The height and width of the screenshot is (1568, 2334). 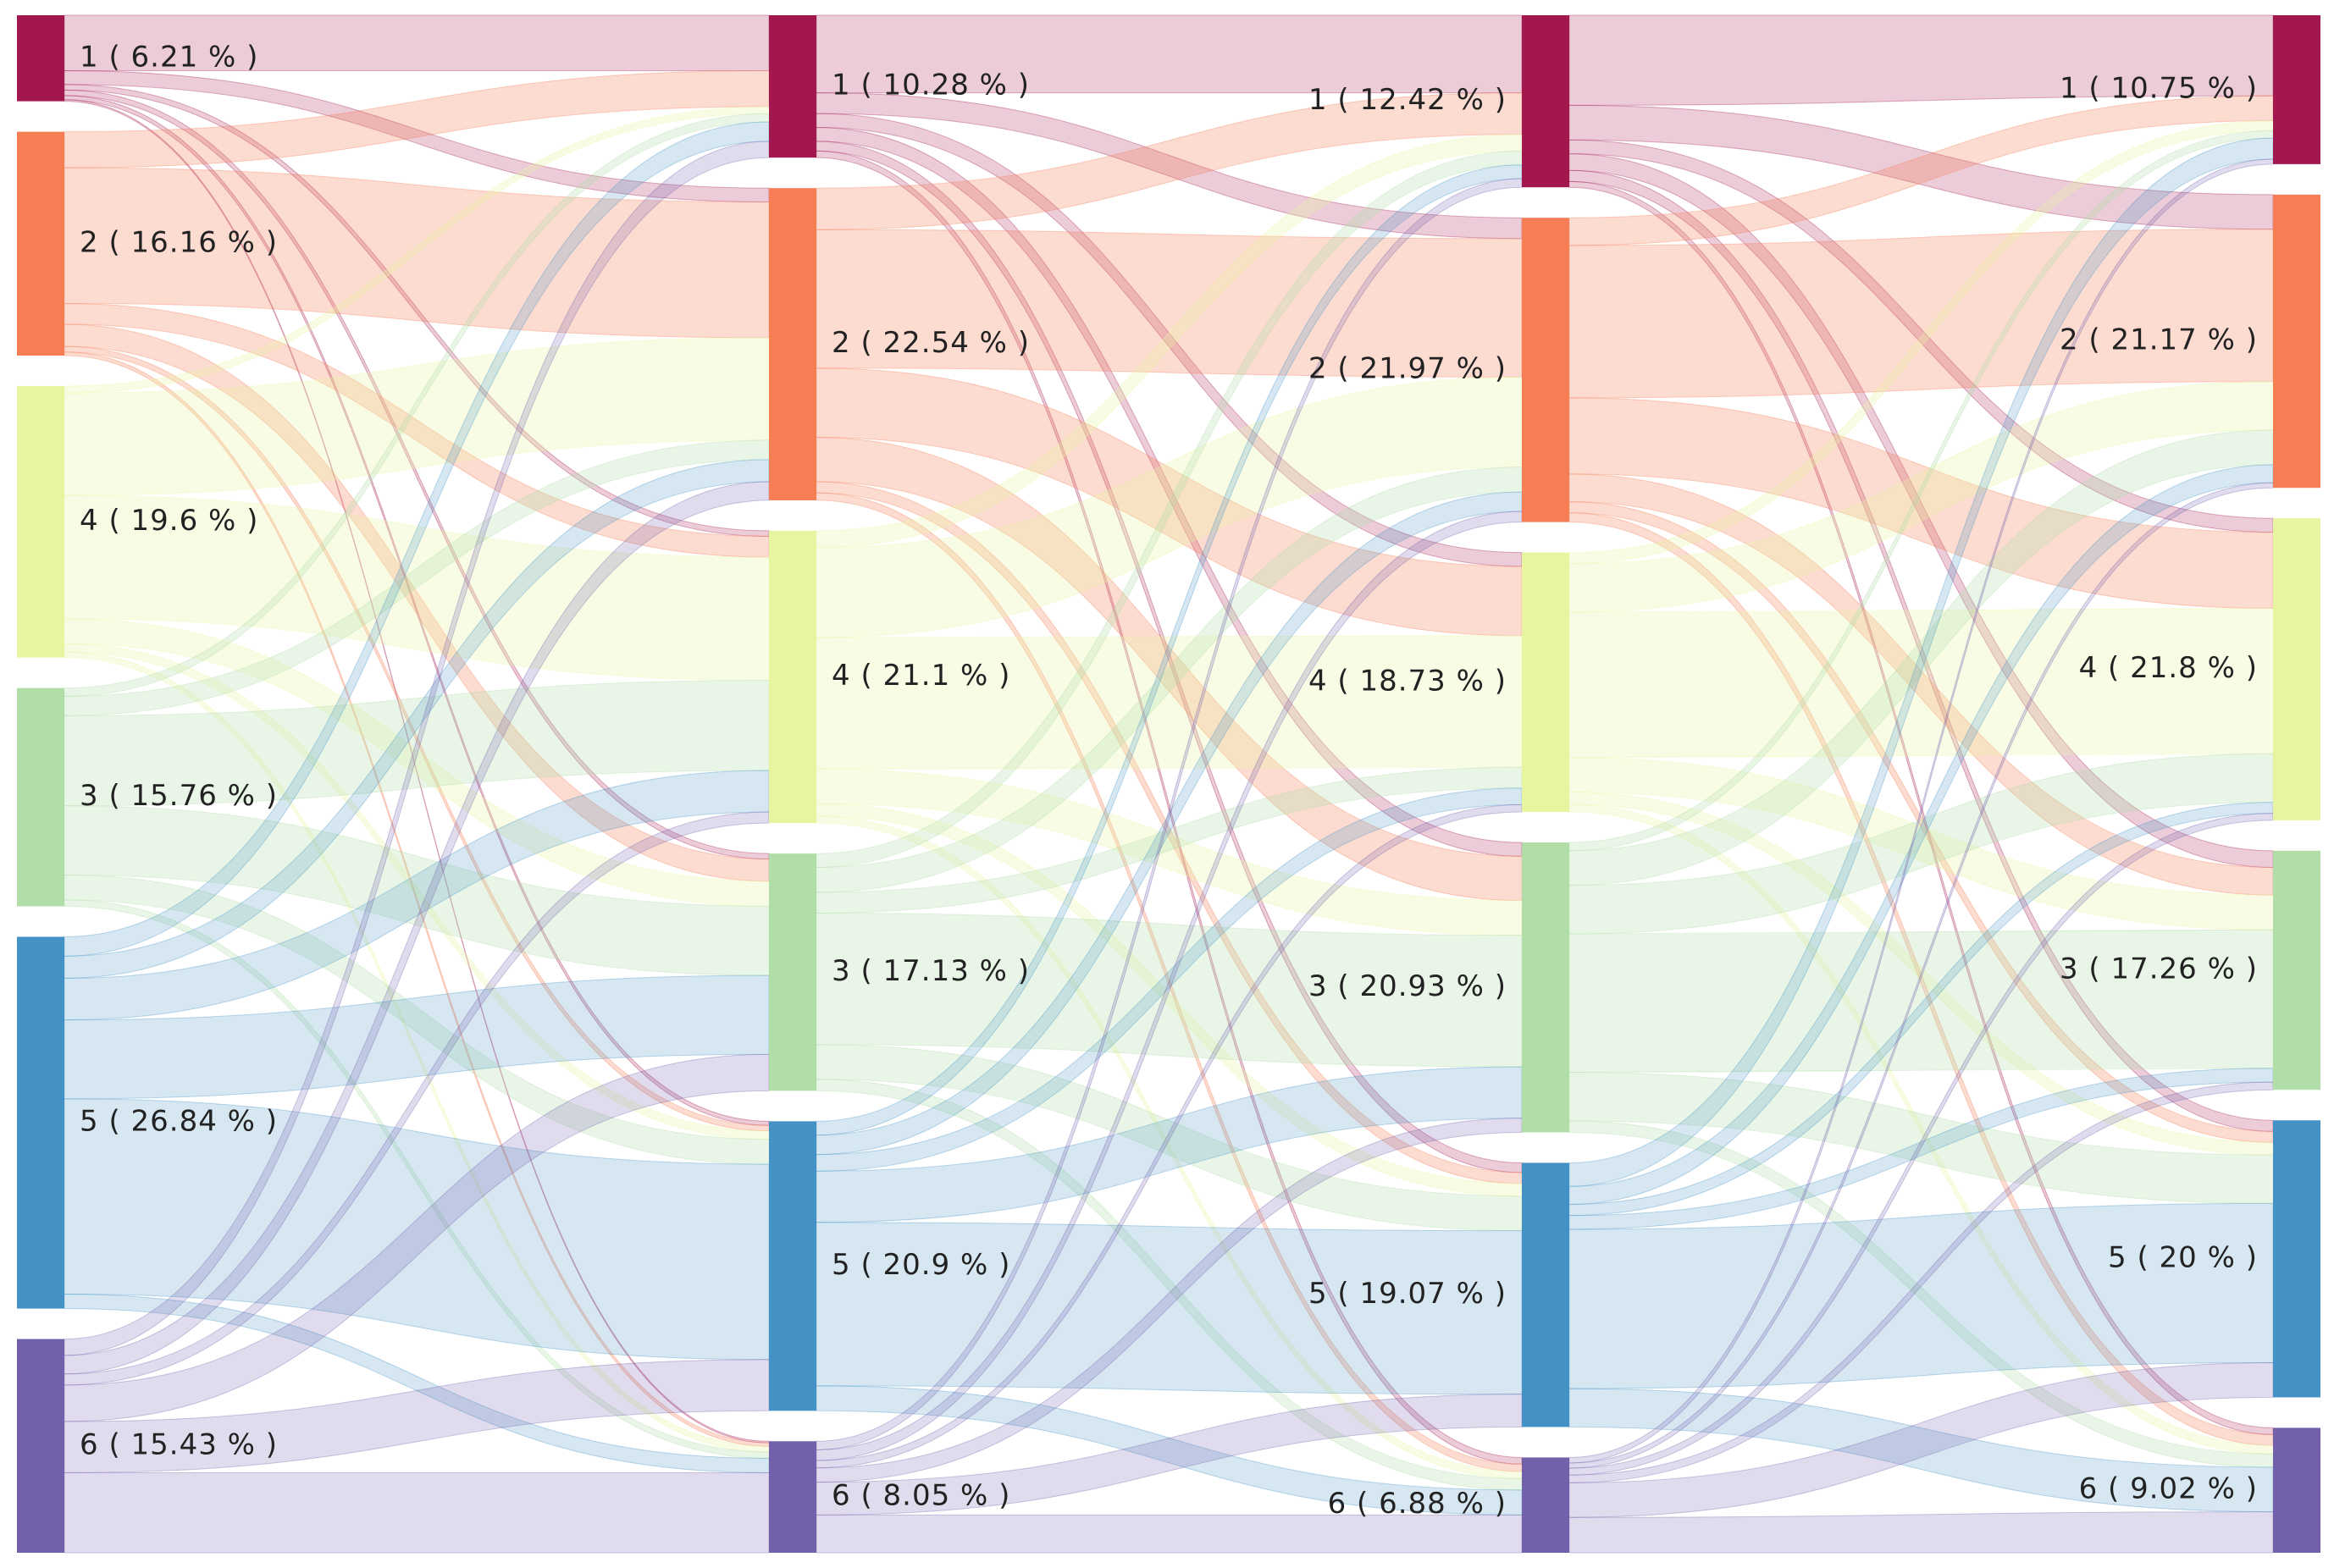 What do you see at coordinates (1545, 370) in the screenshot?
I see `node-col3-cat2` at bounding box center [1545, 370].